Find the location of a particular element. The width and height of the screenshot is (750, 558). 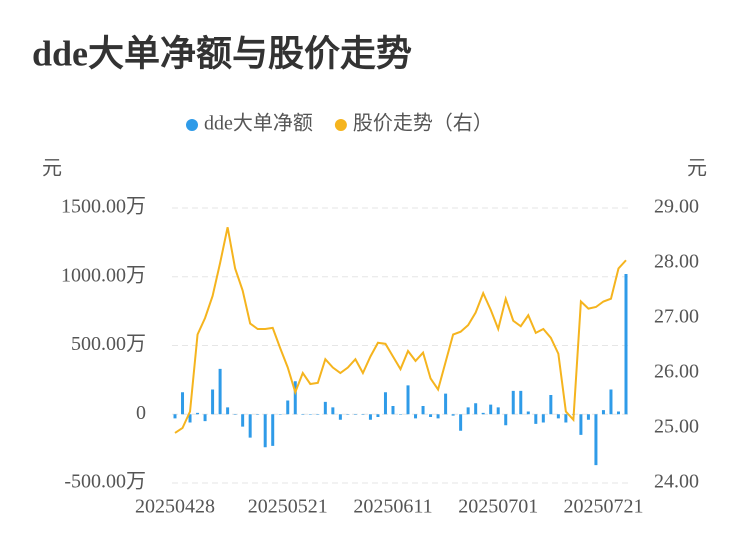

y-tick-label: 1500.00万 is located at coordinates (103, 207).